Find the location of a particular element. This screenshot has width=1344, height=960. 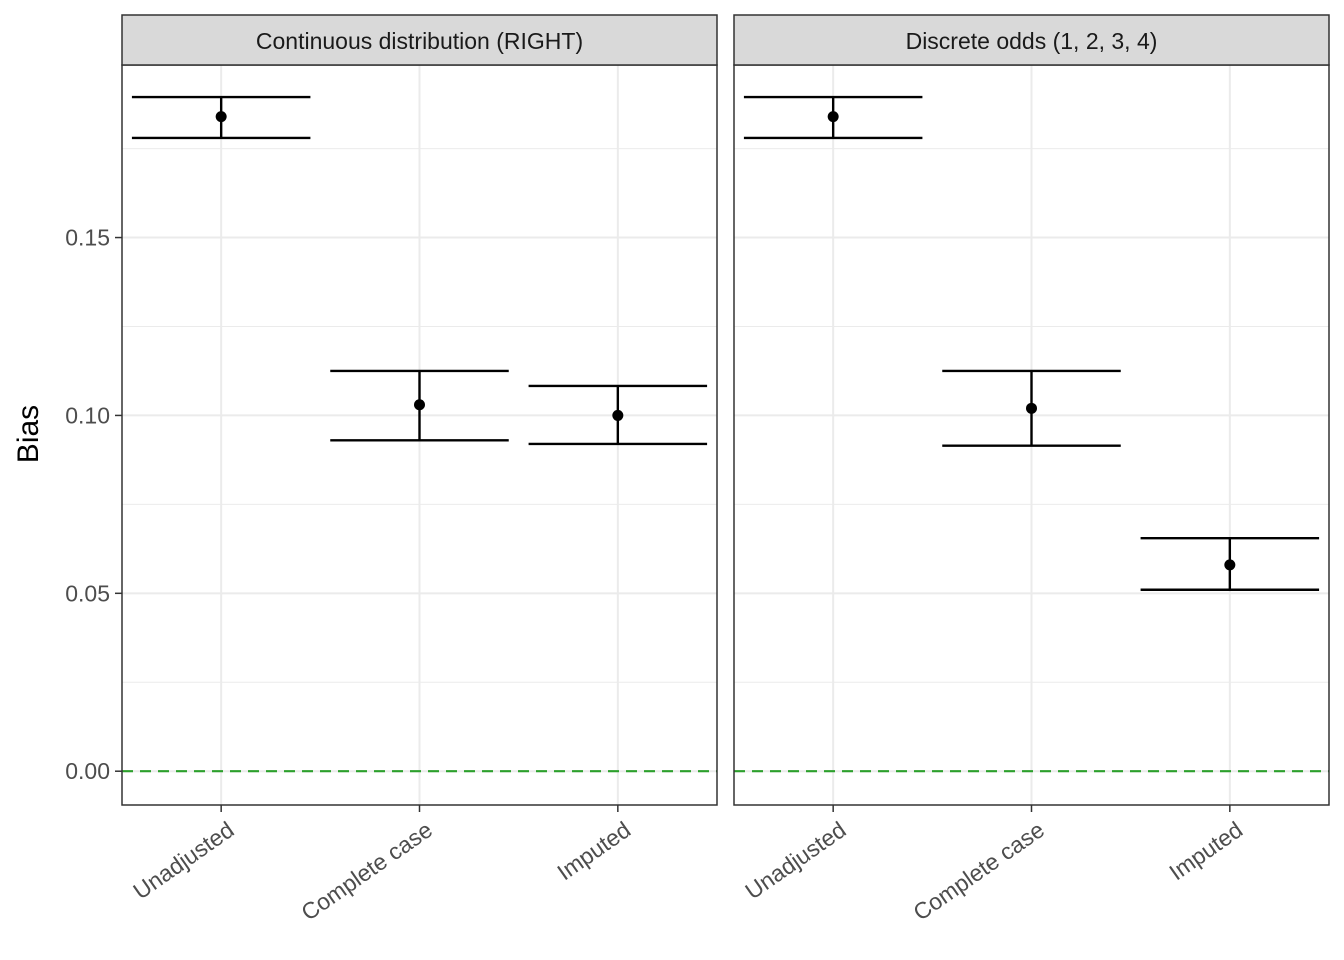

facet-title: Discrete odds (1, 2, 3, 4) is located at coordinates (1032, 41).